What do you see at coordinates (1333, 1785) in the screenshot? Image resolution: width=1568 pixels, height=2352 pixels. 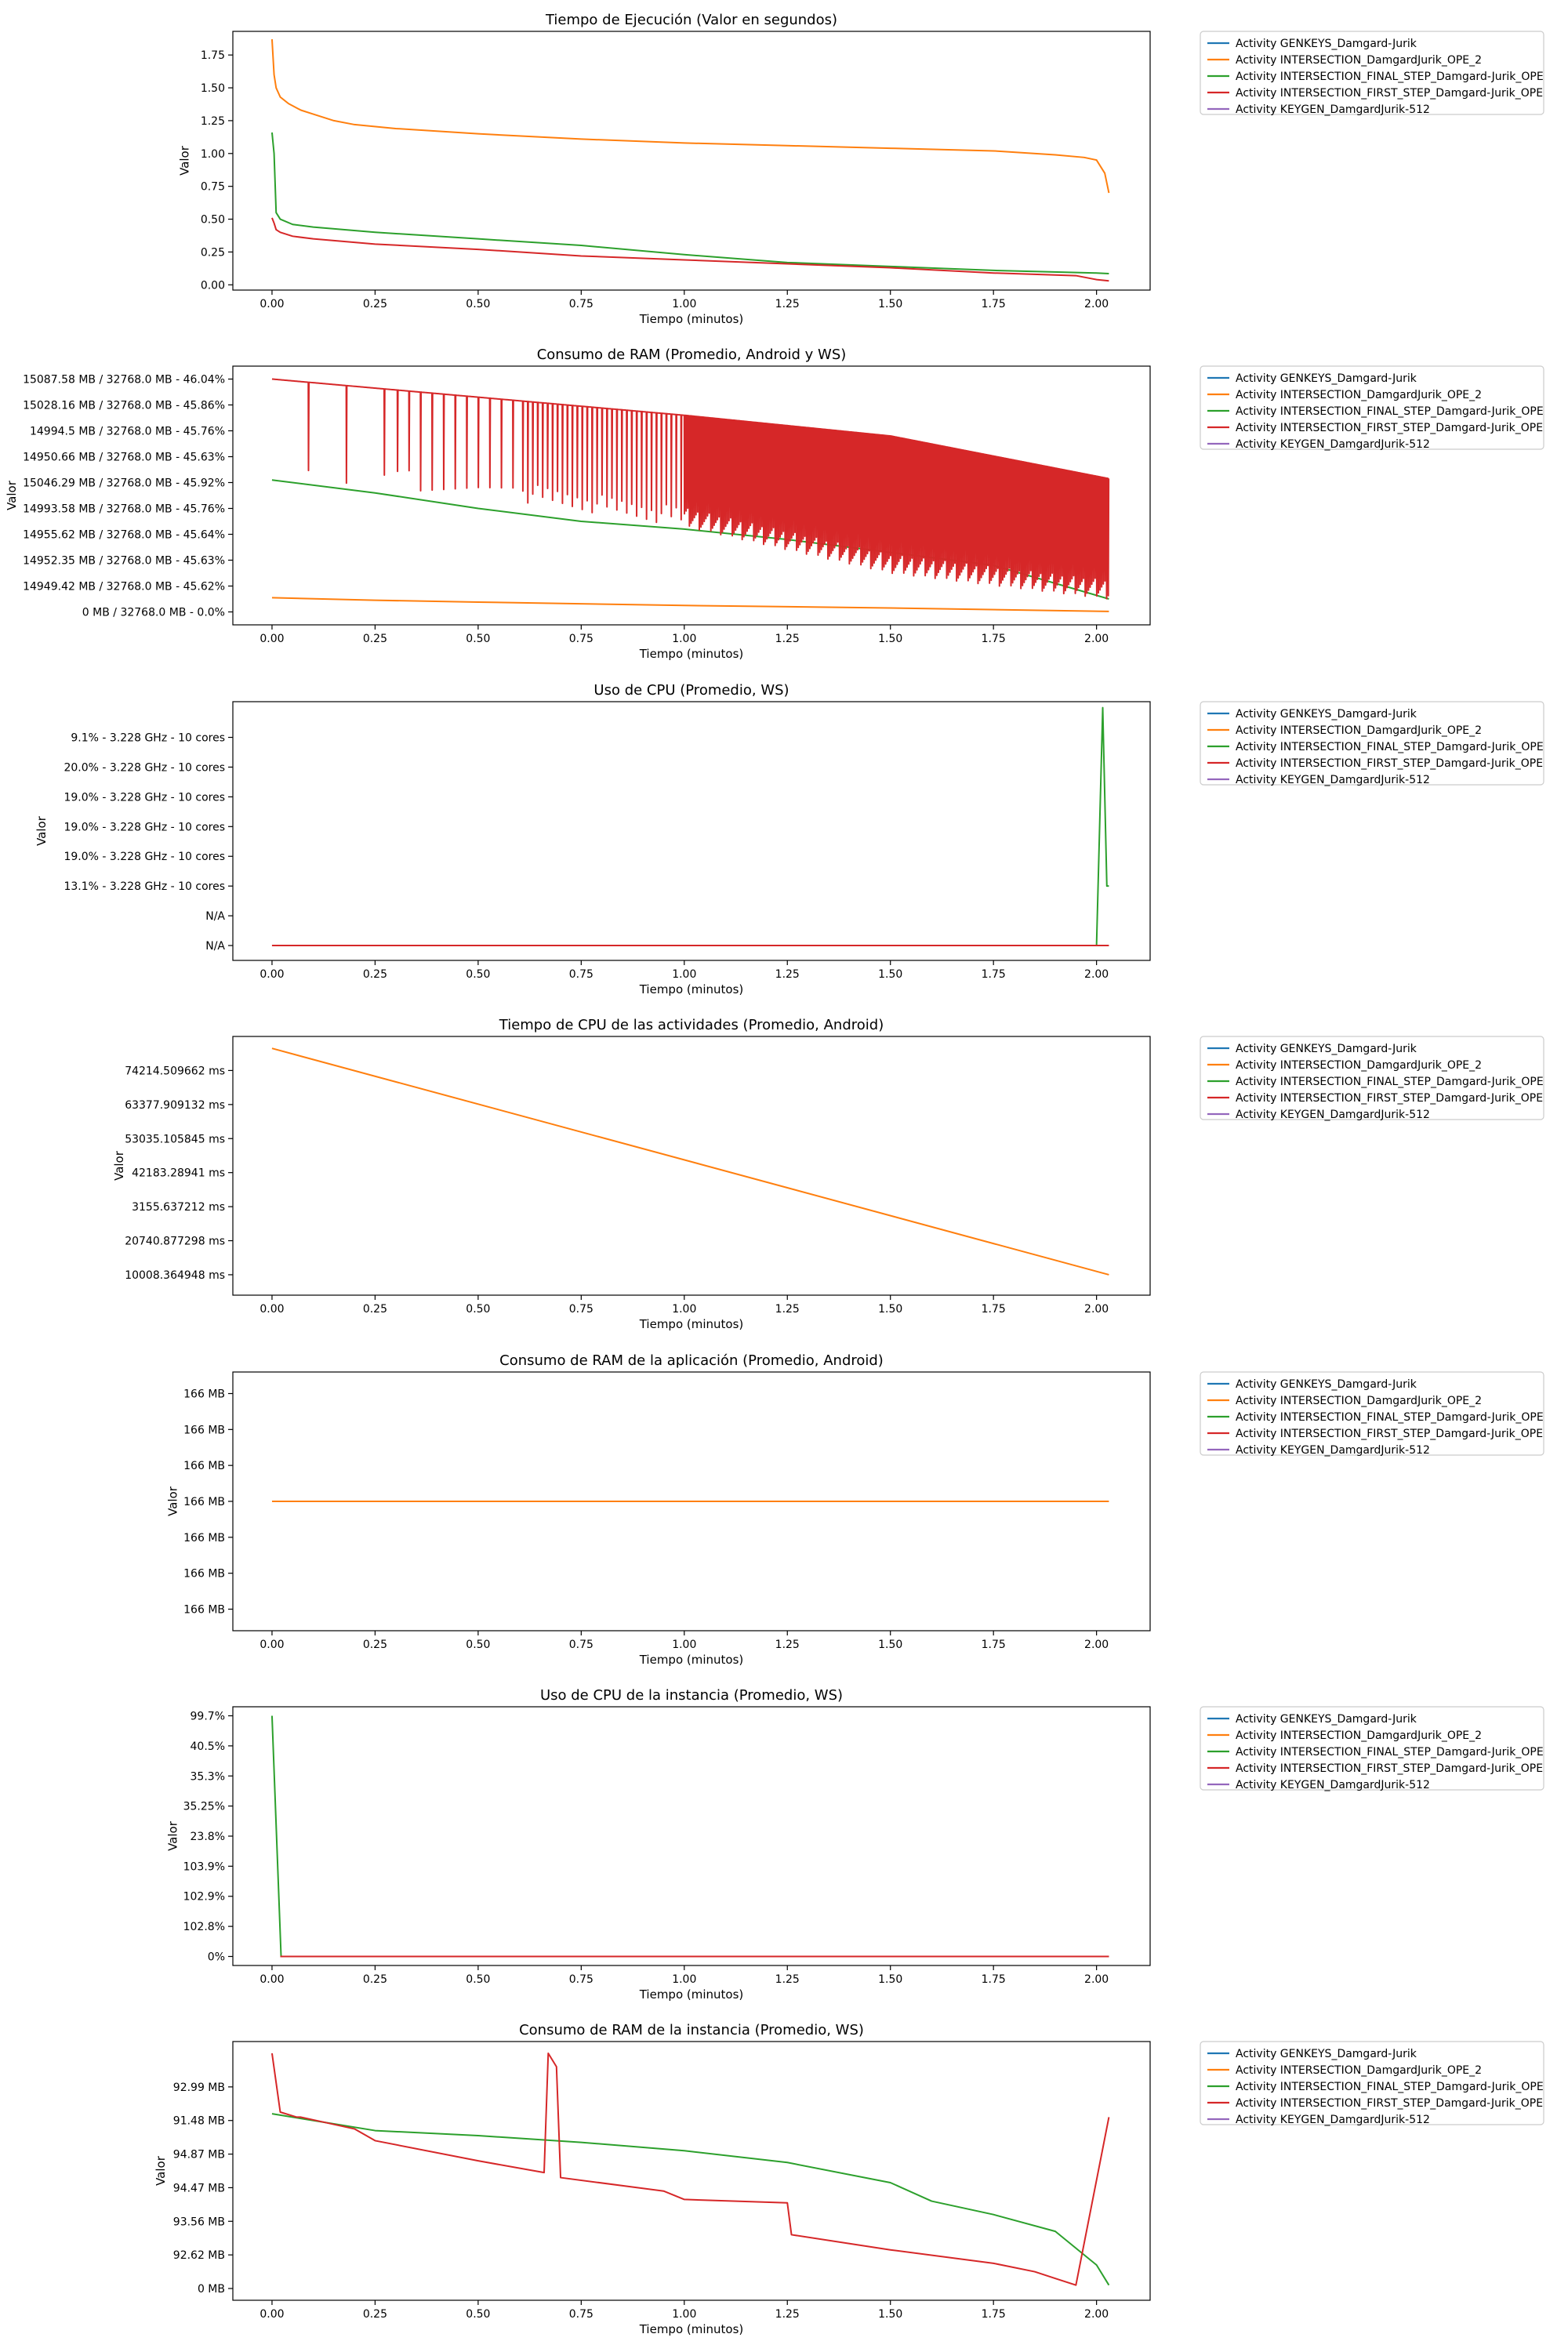 I see `legend-entry-label: Activity KEYGEN_DamgardJurik-512` at bounding box center [1333, 1785].